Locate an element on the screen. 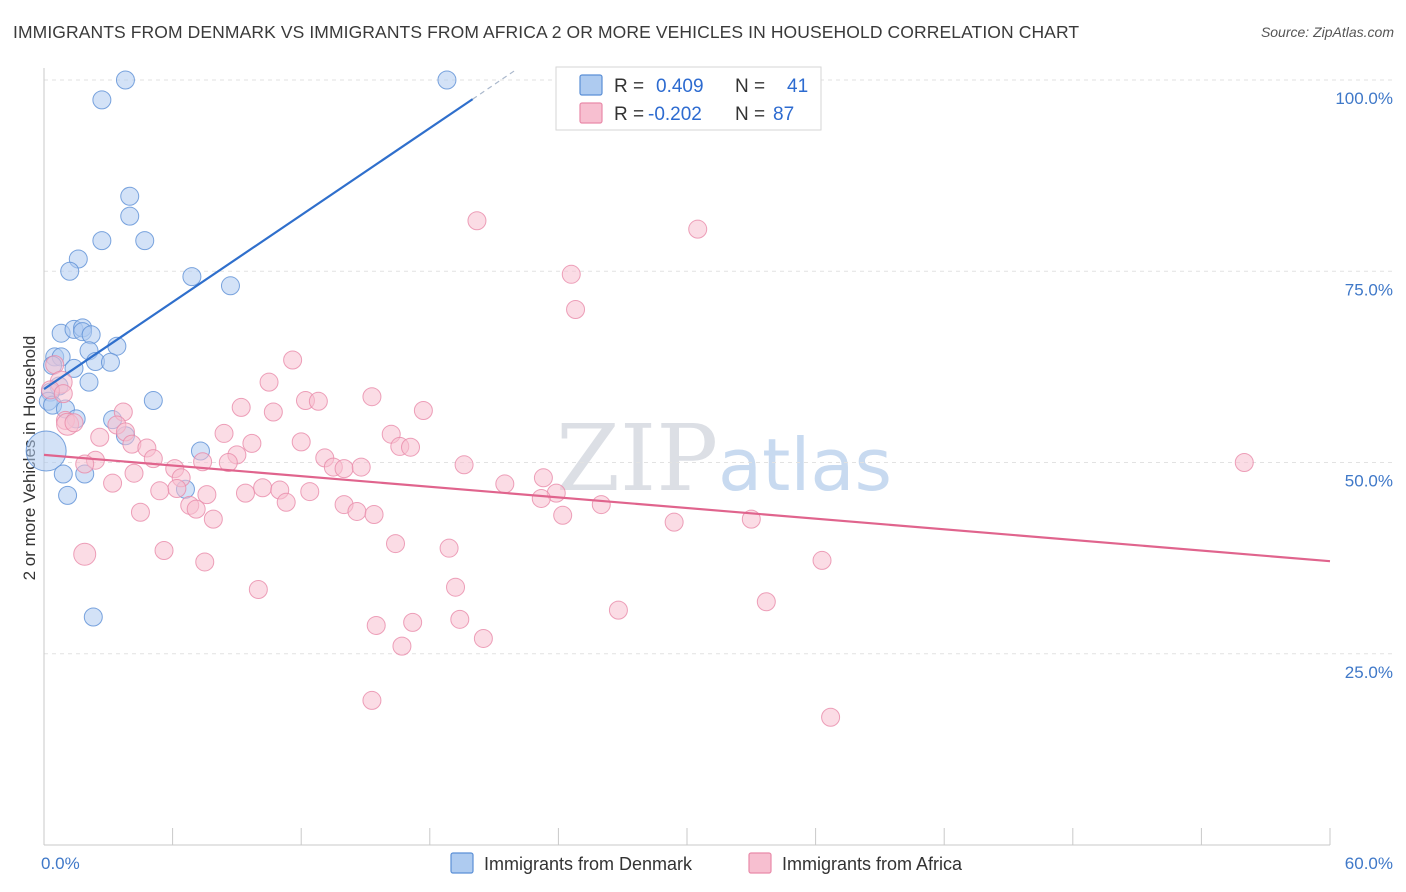 The image size is (1406, 892). y-tick-label-100: 100.0% is located at coordinates (1364, 98).